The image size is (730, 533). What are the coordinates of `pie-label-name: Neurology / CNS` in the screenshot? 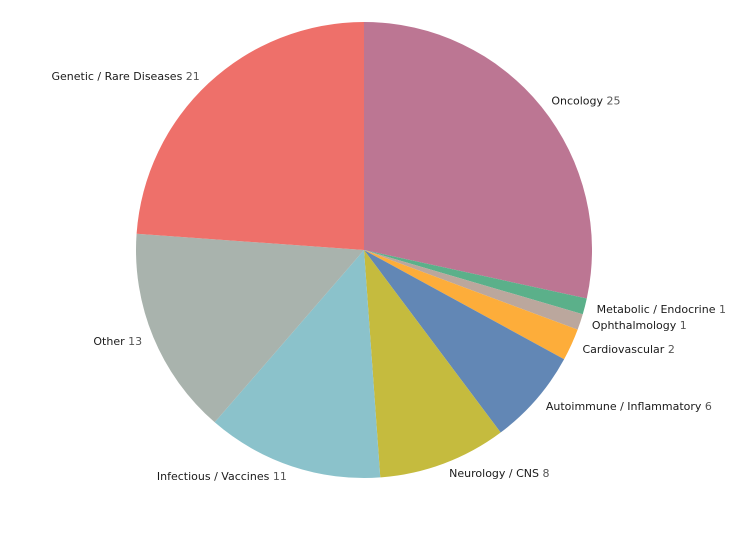 It's located at (494, 473).